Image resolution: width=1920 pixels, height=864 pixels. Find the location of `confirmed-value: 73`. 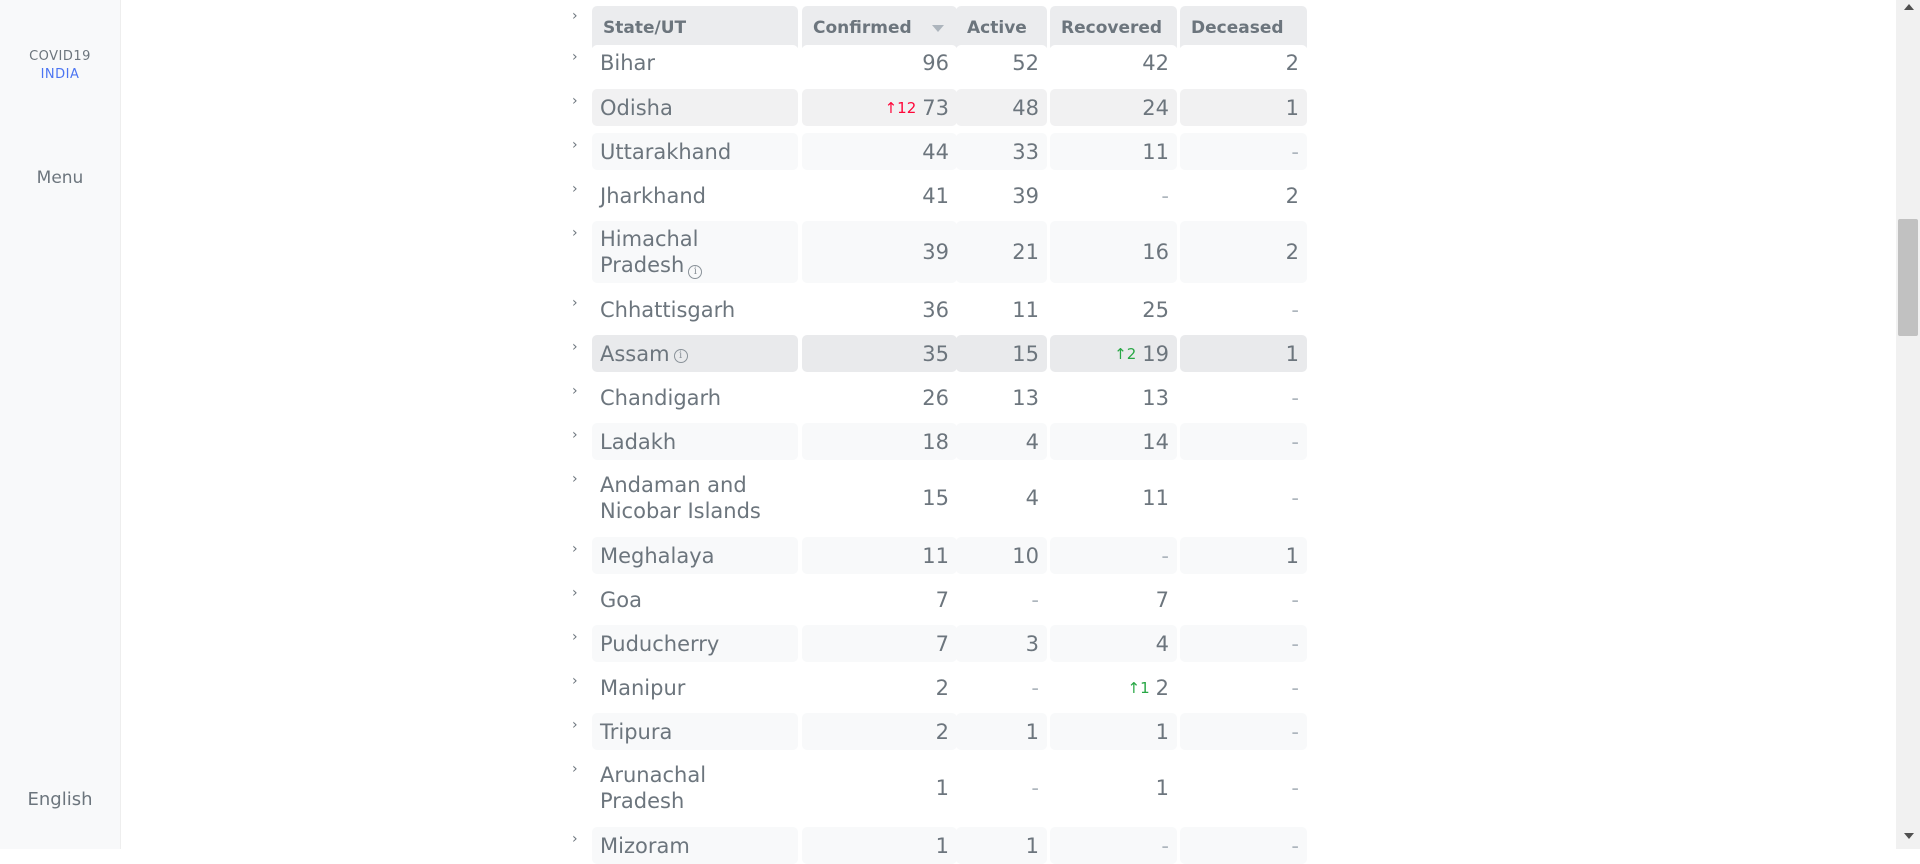

confirmed-value: 73 is located at coordinates (935, 107).